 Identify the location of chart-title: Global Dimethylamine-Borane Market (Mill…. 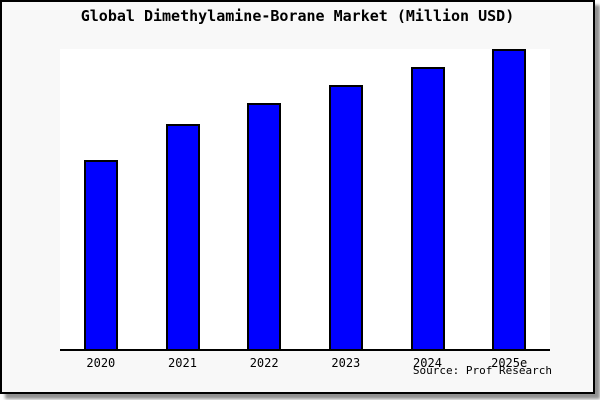
(297, 16).